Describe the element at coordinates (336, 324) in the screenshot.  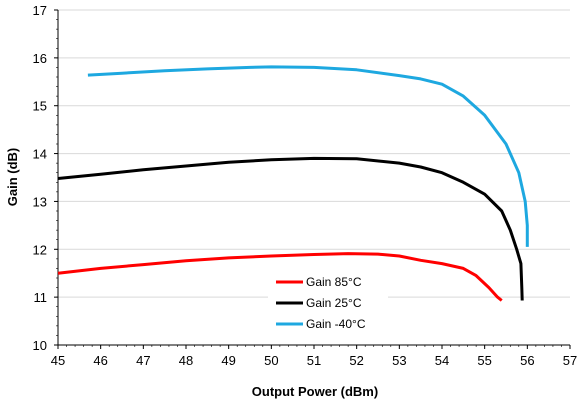
I see `legend-label: Gain -40°C` at that location.